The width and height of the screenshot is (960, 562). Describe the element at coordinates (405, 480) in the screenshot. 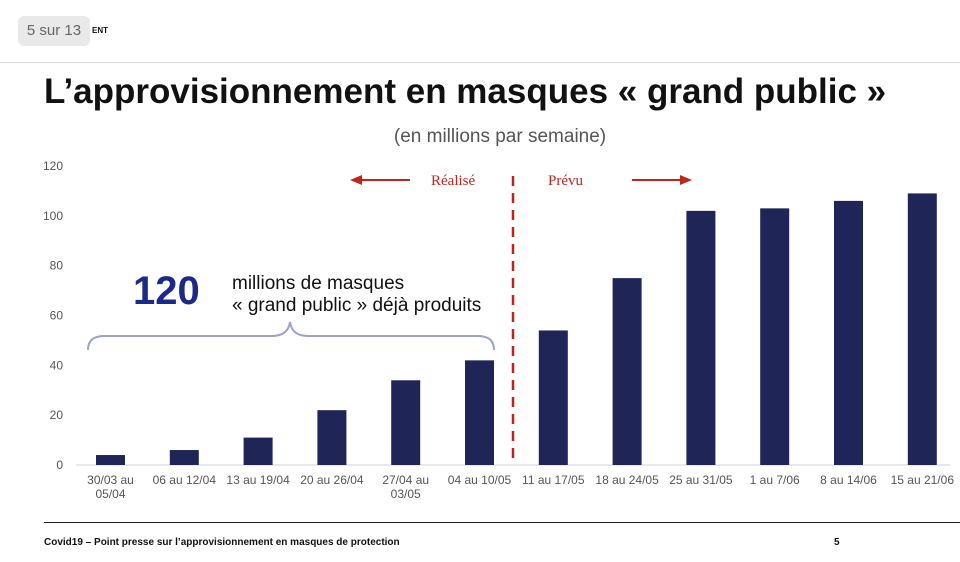

I see `x-tick-label-line: 27/04 au` at that location.